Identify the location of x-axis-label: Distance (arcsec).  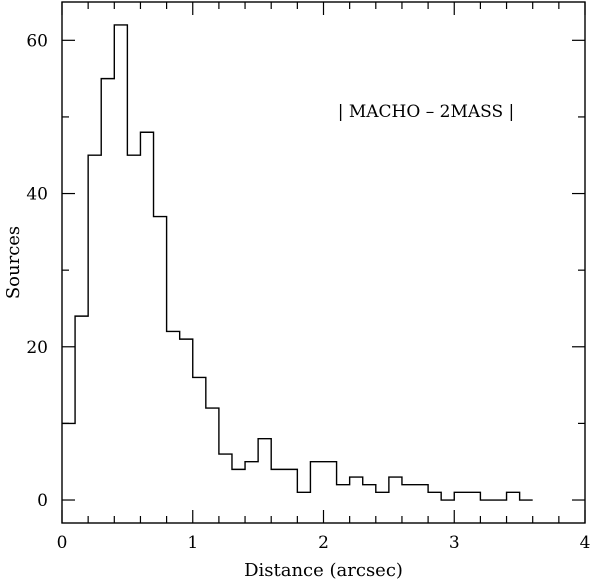
(323, 570).